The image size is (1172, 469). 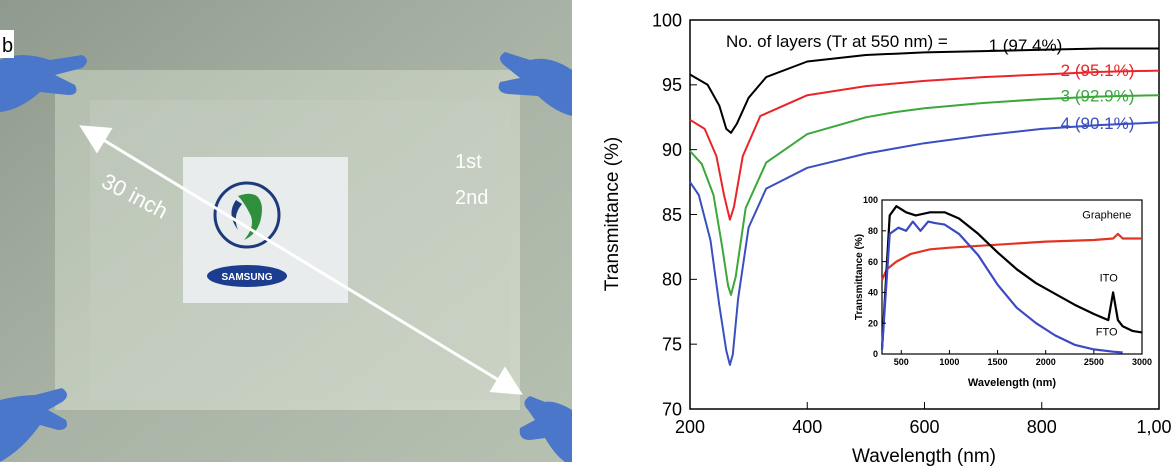 I want to click on main-series-1-line, so click(x=924, y=90).